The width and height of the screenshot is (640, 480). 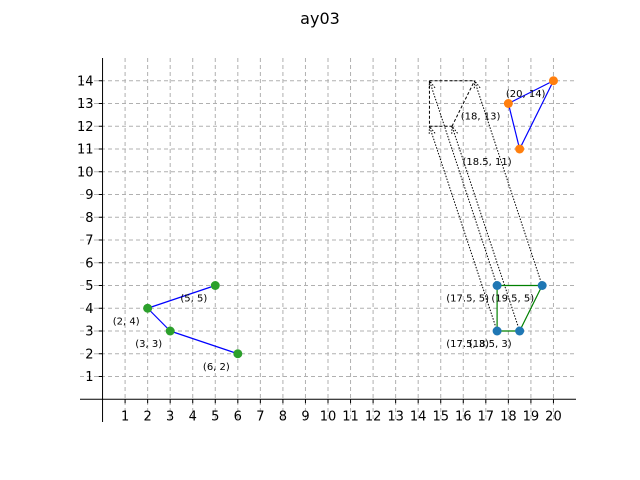 What do you see at coordinates (531, 416) in the screenshot?
I see `x-tick-label: 19` at bounding box center [531, 416].